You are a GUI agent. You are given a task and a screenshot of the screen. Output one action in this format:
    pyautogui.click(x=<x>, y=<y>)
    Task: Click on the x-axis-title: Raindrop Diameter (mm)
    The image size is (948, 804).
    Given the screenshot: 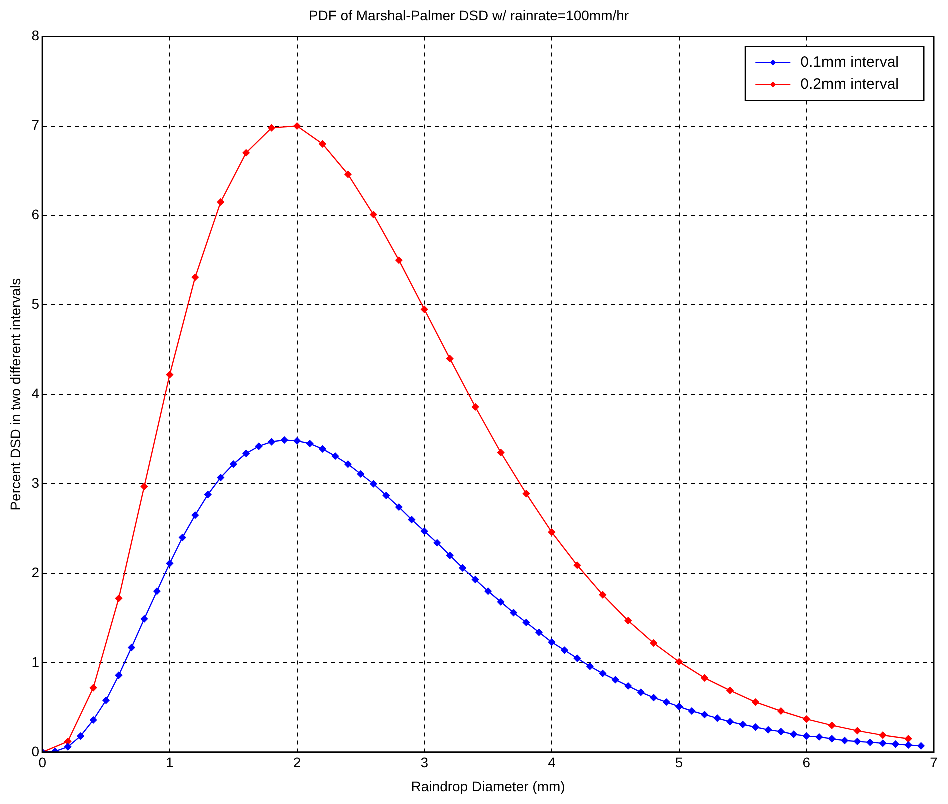 What is the action you would take?
    pyautogui.click(x=488, y=786)
    